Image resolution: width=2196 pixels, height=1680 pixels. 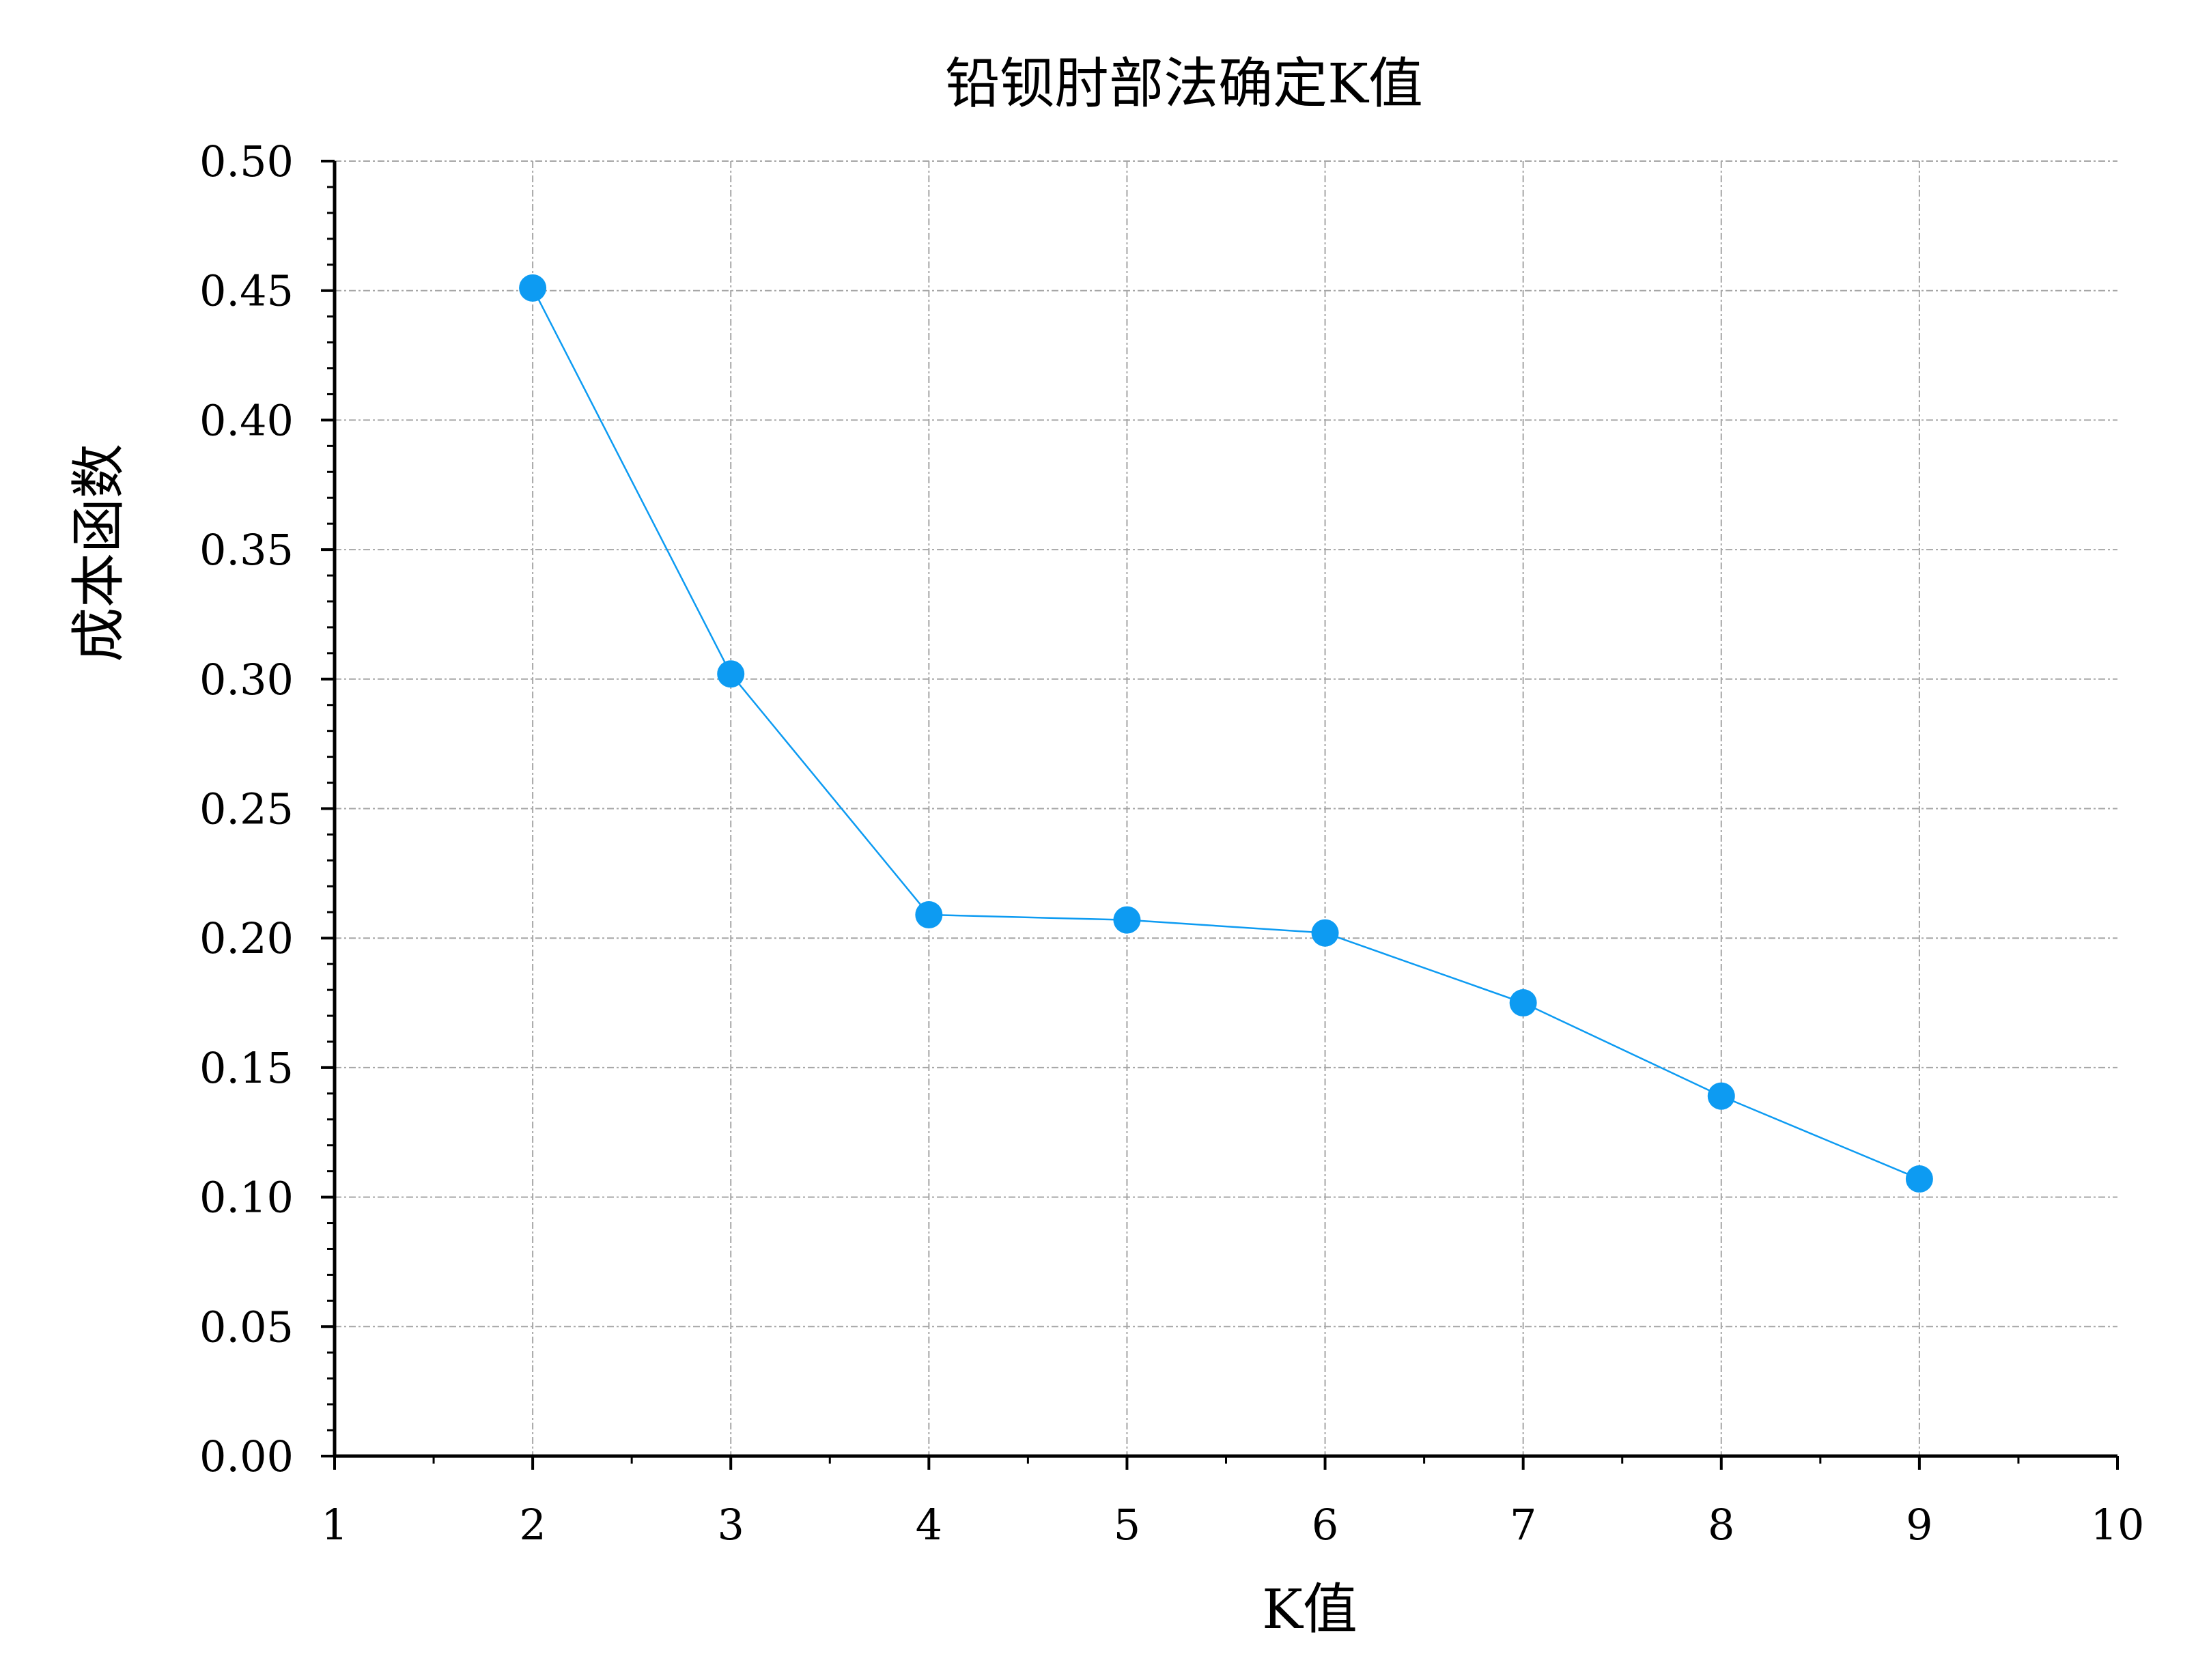 I want to click on x-axis-title: K值, so click(x=1310, y=1609).